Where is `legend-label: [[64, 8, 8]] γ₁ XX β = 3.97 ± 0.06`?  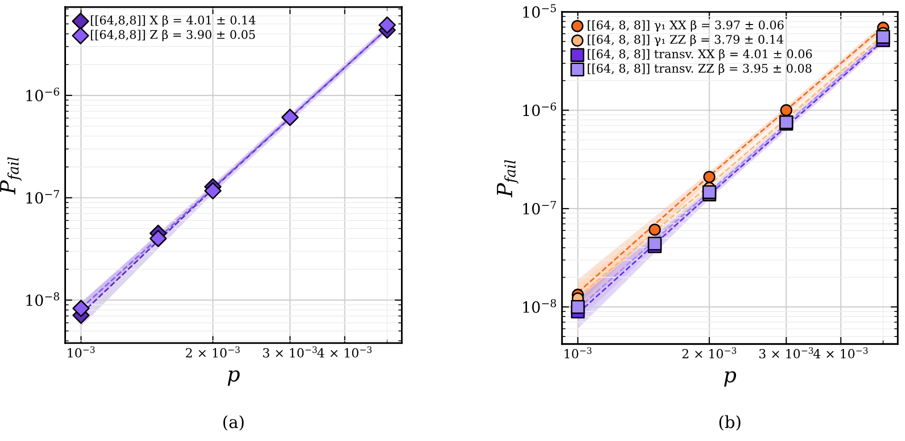
legend-label: [[64, 8, 8]] γ₁ XX β = 3.97 ± 0.06 is located at coordinates (686, 26).